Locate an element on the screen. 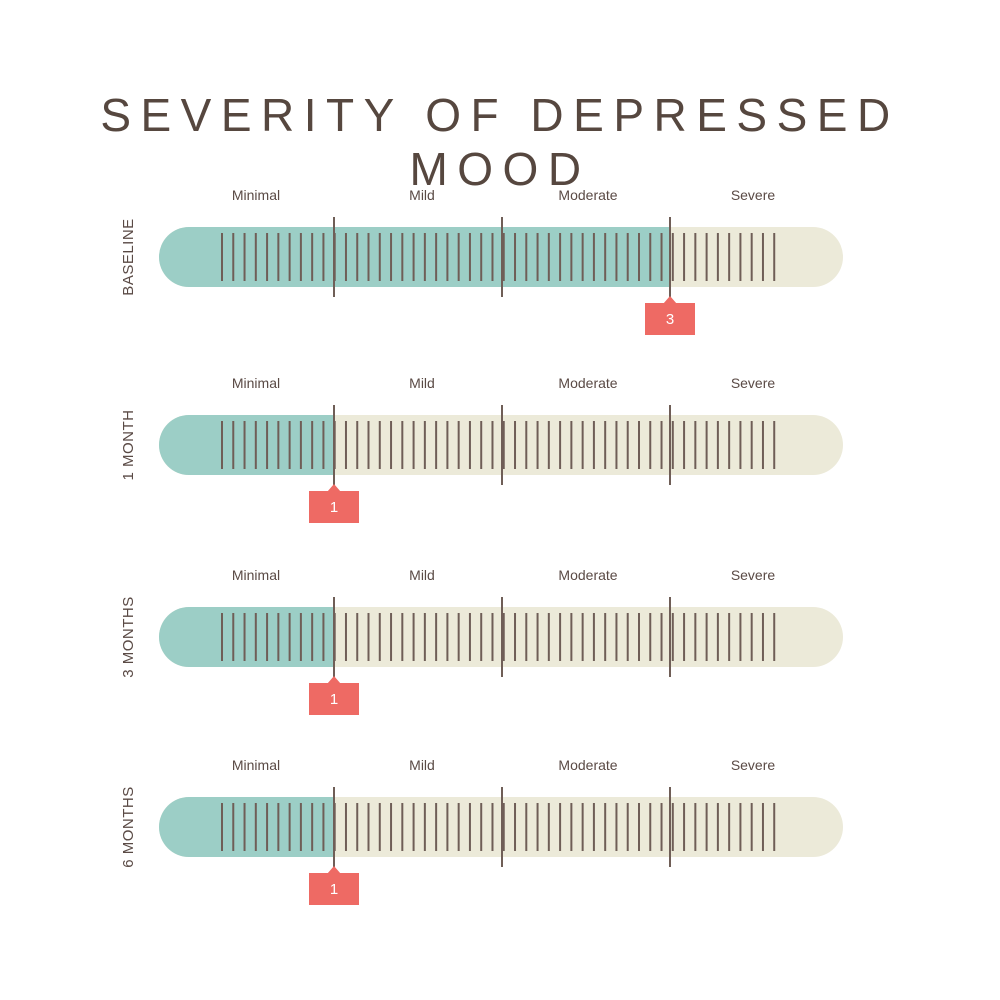 The height and width of the screenshot is (1000, 1000). severity-row: Minimal Mild Moderate Severe 3 MONTHS 1 is located at coordinates (481, 641).